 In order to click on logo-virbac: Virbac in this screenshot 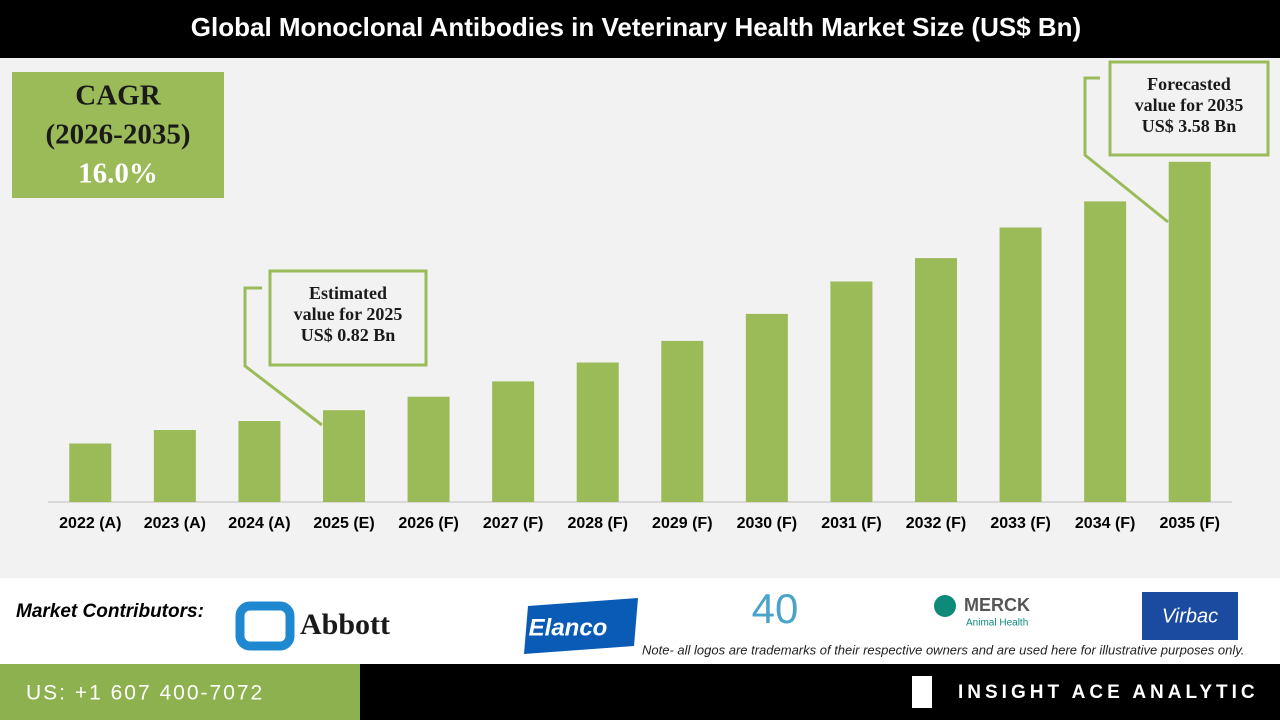, I will do `click(1190, 616)`.